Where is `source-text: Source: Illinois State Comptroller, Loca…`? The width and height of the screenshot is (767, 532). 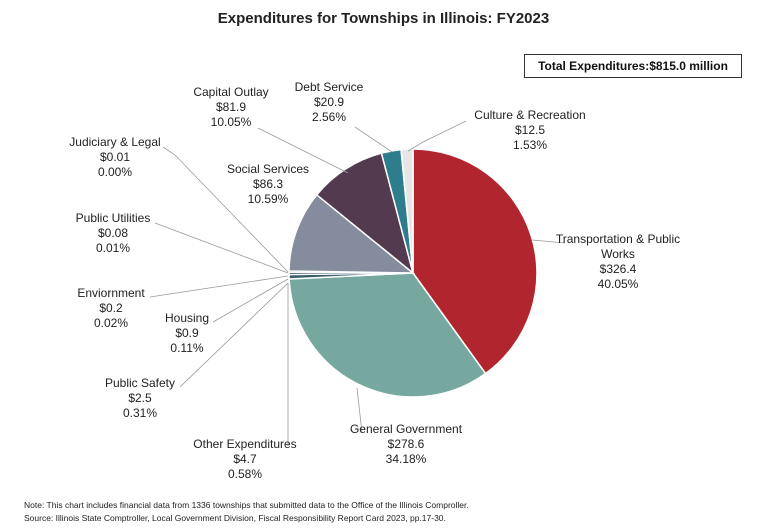 source-text: Source: Illinois State Comptroller, Loca… is located at coordinates (235, 518).